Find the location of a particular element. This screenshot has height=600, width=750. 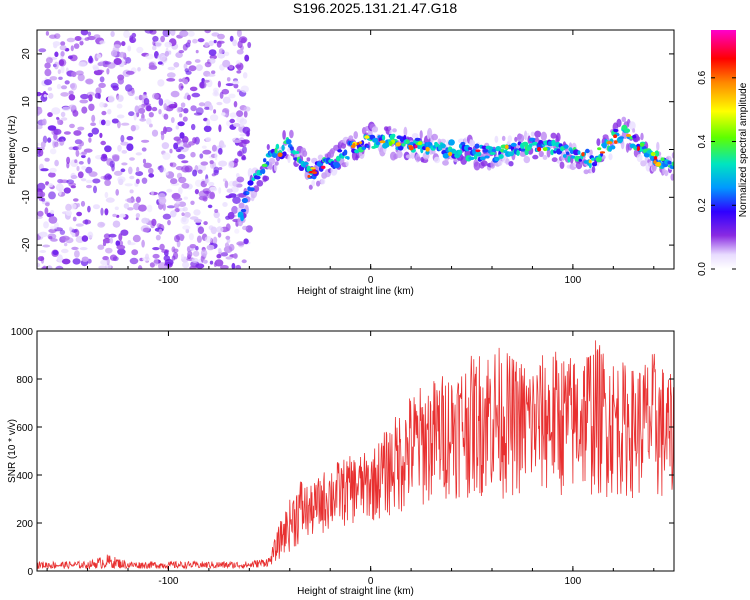

y-tick-label: 0 is located at coordinates (26, 149).